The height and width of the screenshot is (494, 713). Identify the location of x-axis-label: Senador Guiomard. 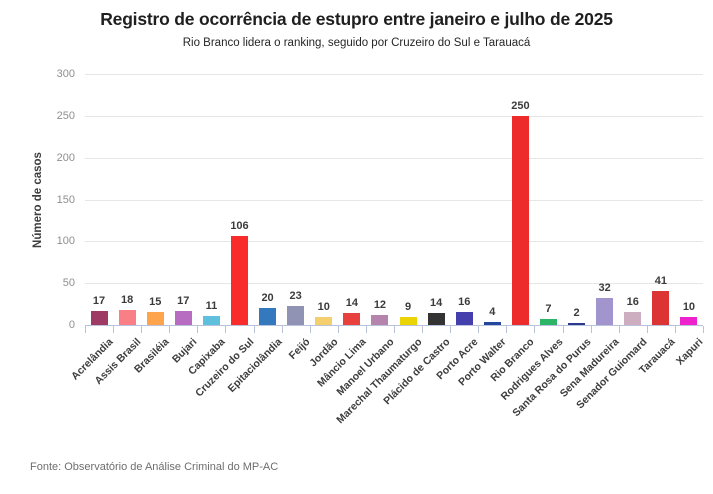
(611, 374).